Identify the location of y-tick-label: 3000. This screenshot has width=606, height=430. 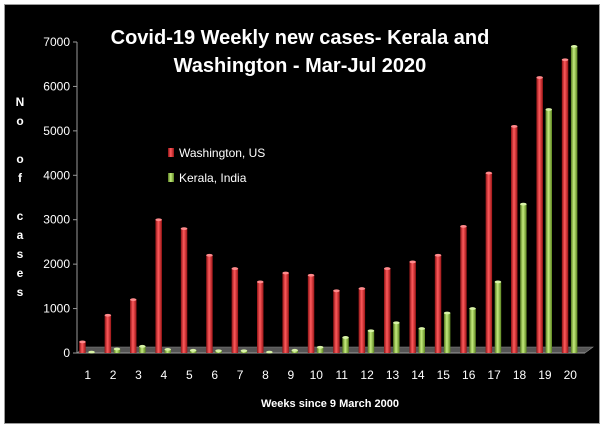
(56, 220).